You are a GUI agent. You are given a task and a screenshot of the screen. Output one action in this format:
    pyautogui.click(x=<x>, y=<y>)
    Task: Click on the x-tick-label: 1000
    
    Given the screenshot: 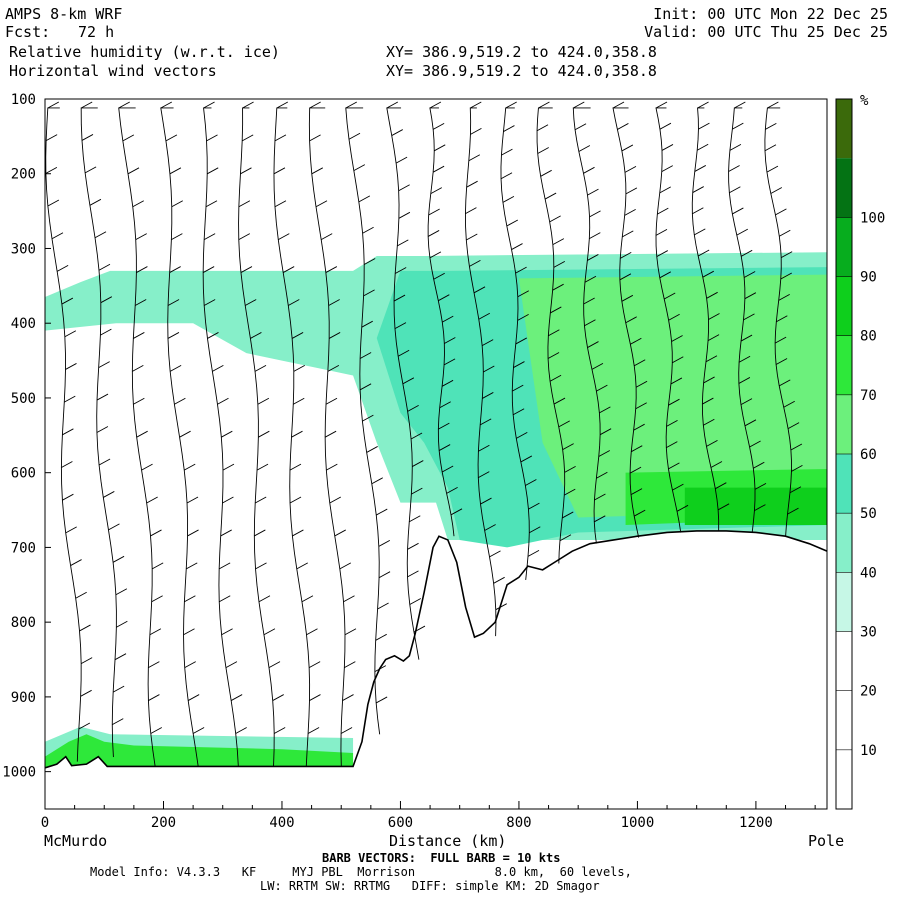 What is the action you would take?
    pyautogui.click(x=638, y=823)
    